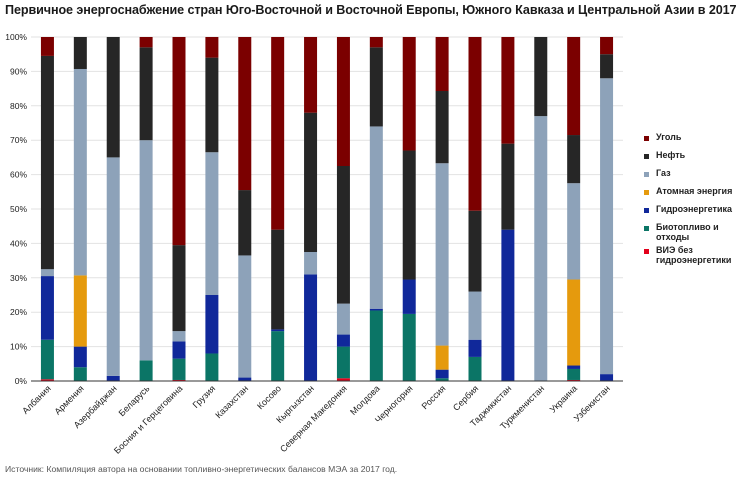 The width and height of the screenshot is (739, 479). What do you see at coordinates (16, 209) in the screenshot?
I see `y-axis-tick-labels: 0% 10% 20% 30% 40% 50% 60% 70% 80% 90% 100%` at bounding box center [16, 209].